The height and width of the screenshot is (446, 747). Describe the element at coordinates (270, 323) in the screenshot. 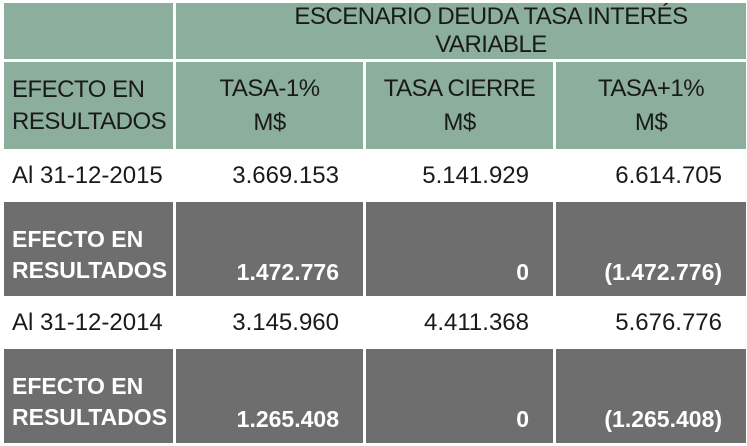

I see `value-cell: 3.145.960` at that location.